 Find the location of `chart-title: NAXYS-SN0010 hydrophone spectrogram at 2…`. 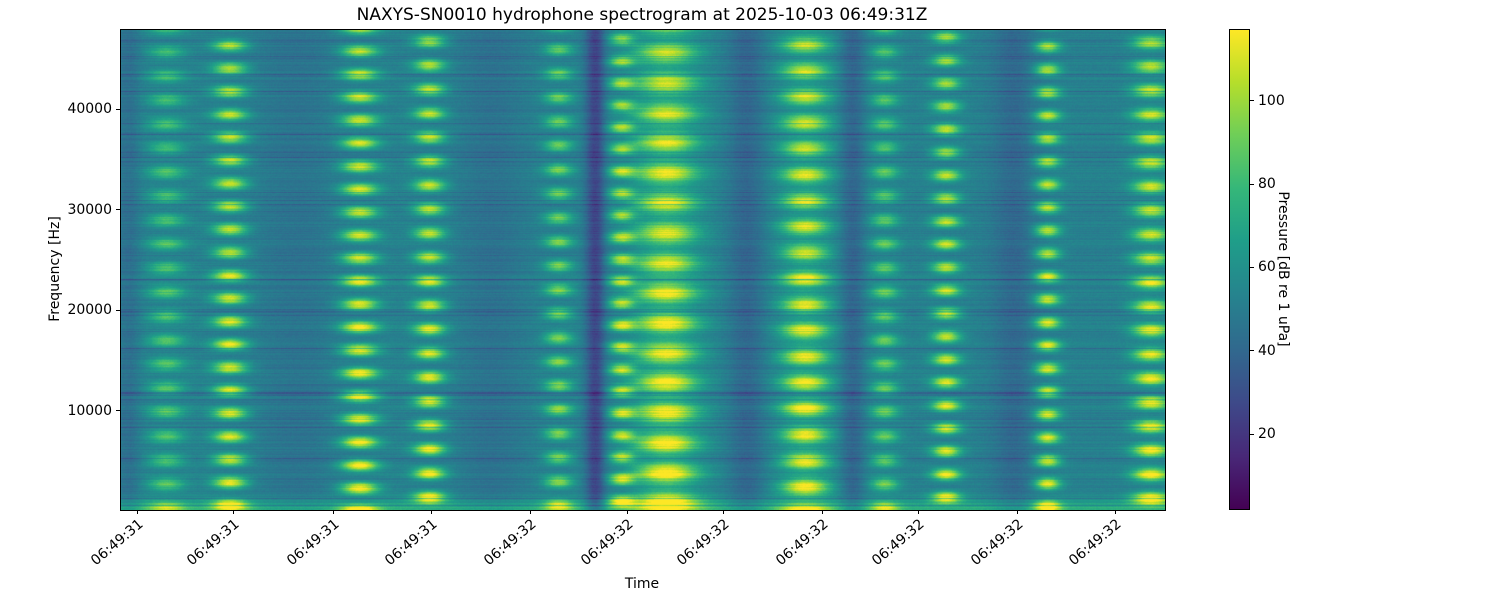

chart-title: NAXYS-SN0010 hydrophone spectrogram at 2… is located at coordinates (642, 15).